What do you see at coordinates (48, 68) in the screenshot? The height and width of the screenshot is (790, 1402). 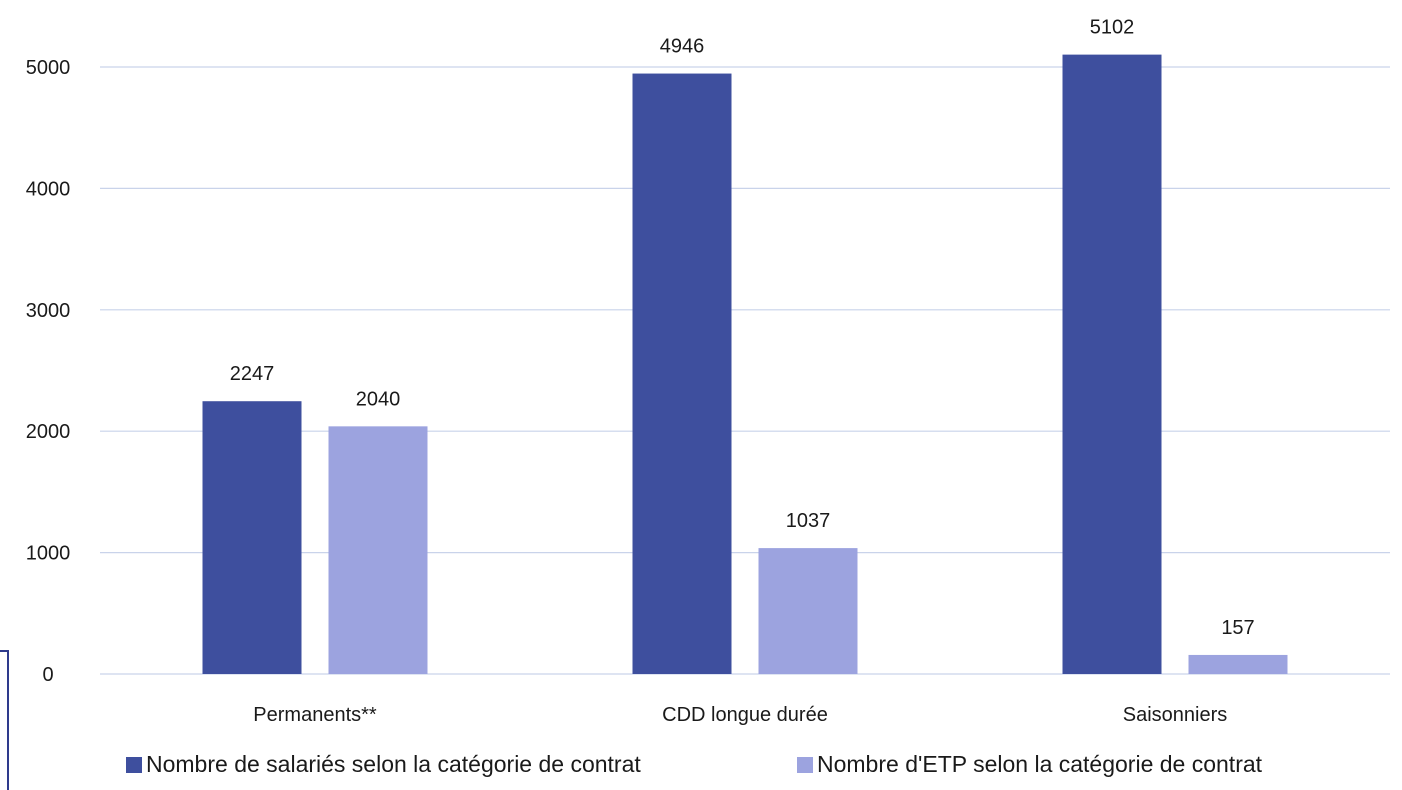 I see `y-tick-label: 5000` at bounding box center [48, 68].